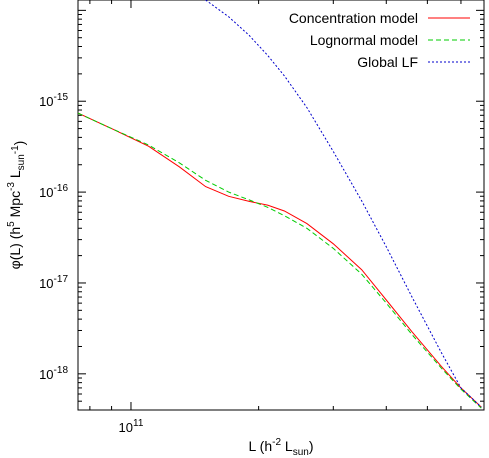  What do you see at coordinates (131, 426) in the screenshot?
I see `x-tick-label: 1011` at bounding box center [131, 426].